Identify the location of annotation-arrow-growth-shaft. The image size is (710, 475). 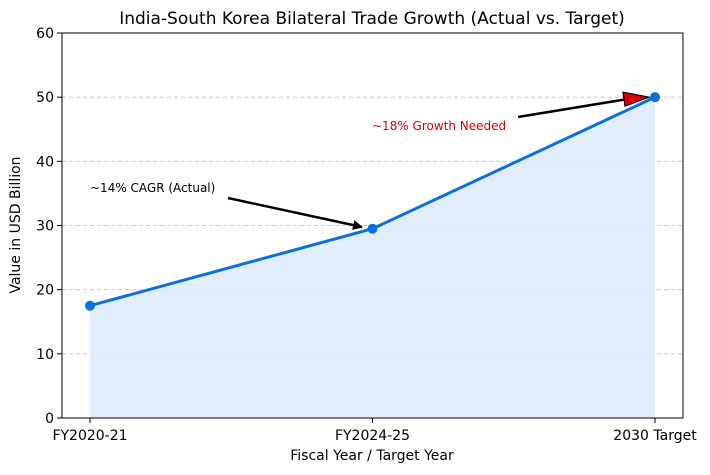
(572, 108).